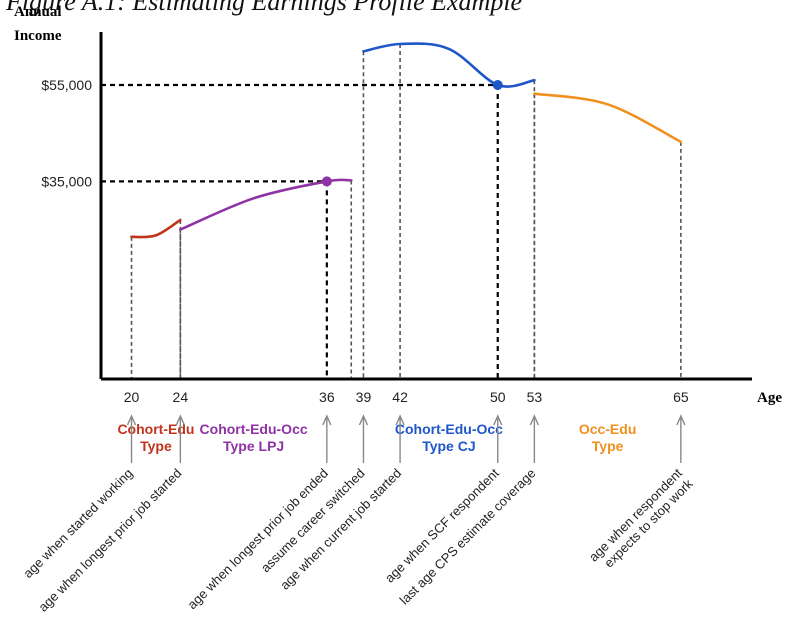 The height and width of the screenshot is (636, 788). I want to click on x-tick-label: 24, so click(181, 397).